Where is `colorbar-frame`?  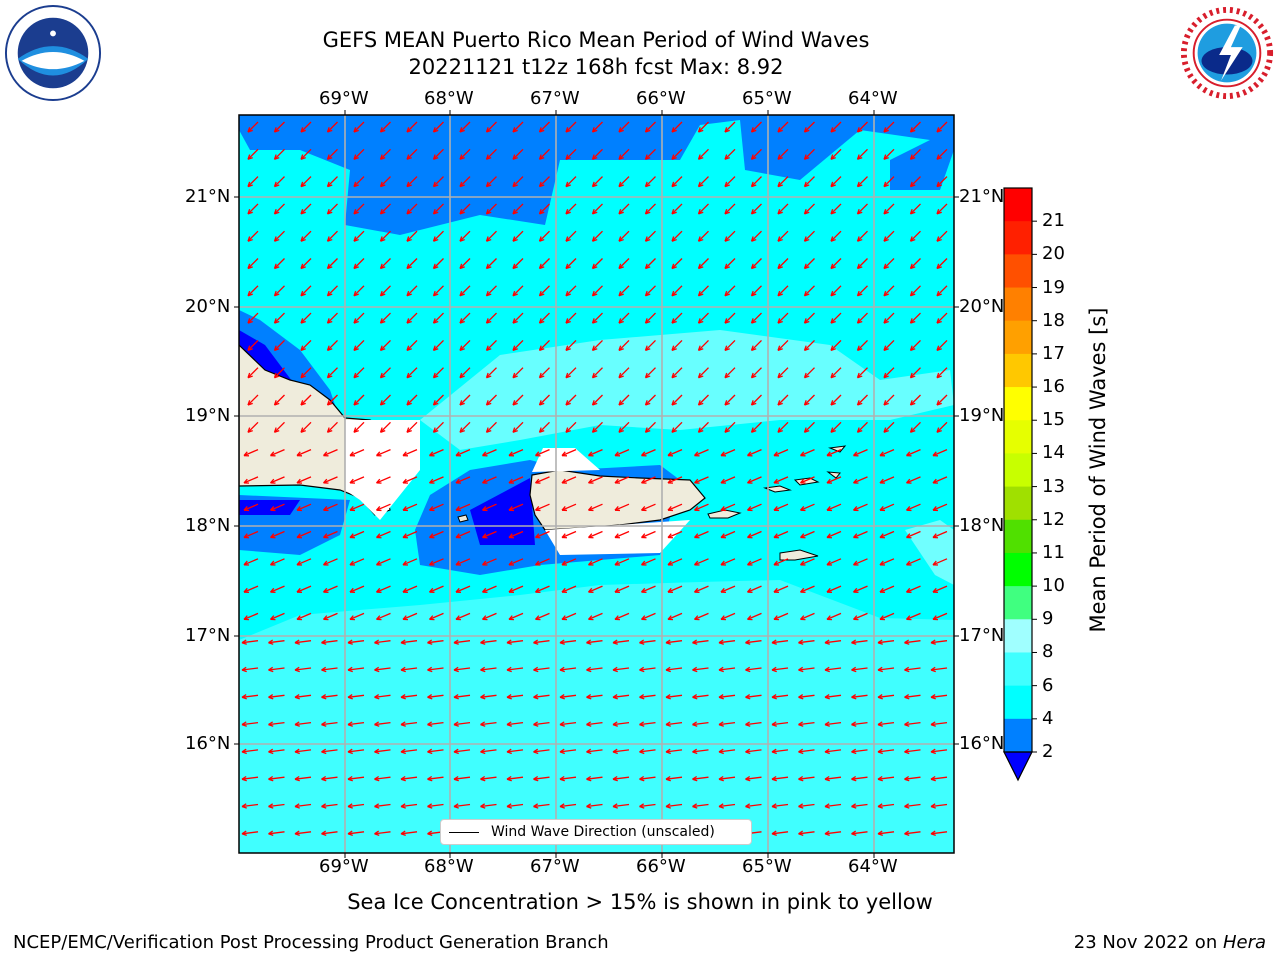 colorbar-frame is located at coordinates (1018, 470).